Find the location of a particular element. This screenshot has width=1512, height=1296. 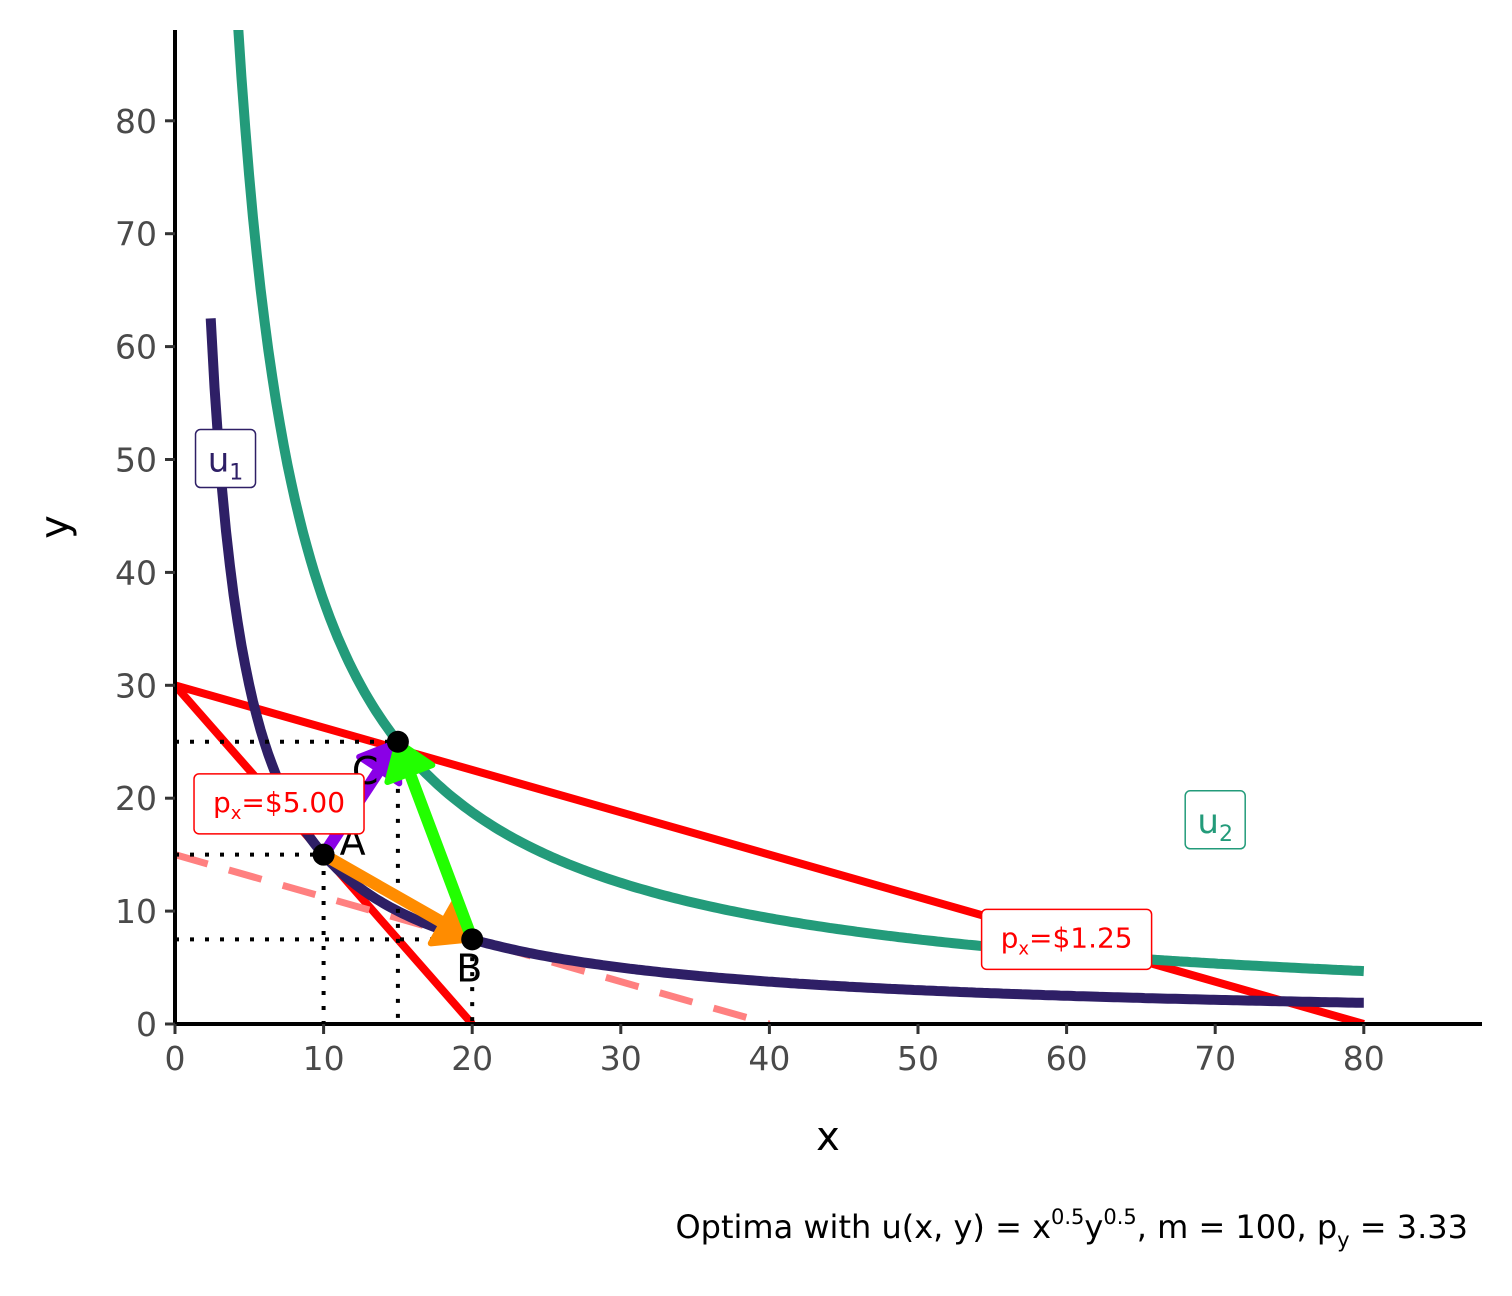

budget-label: px=$5.00 is located at coordinates (279, 805).